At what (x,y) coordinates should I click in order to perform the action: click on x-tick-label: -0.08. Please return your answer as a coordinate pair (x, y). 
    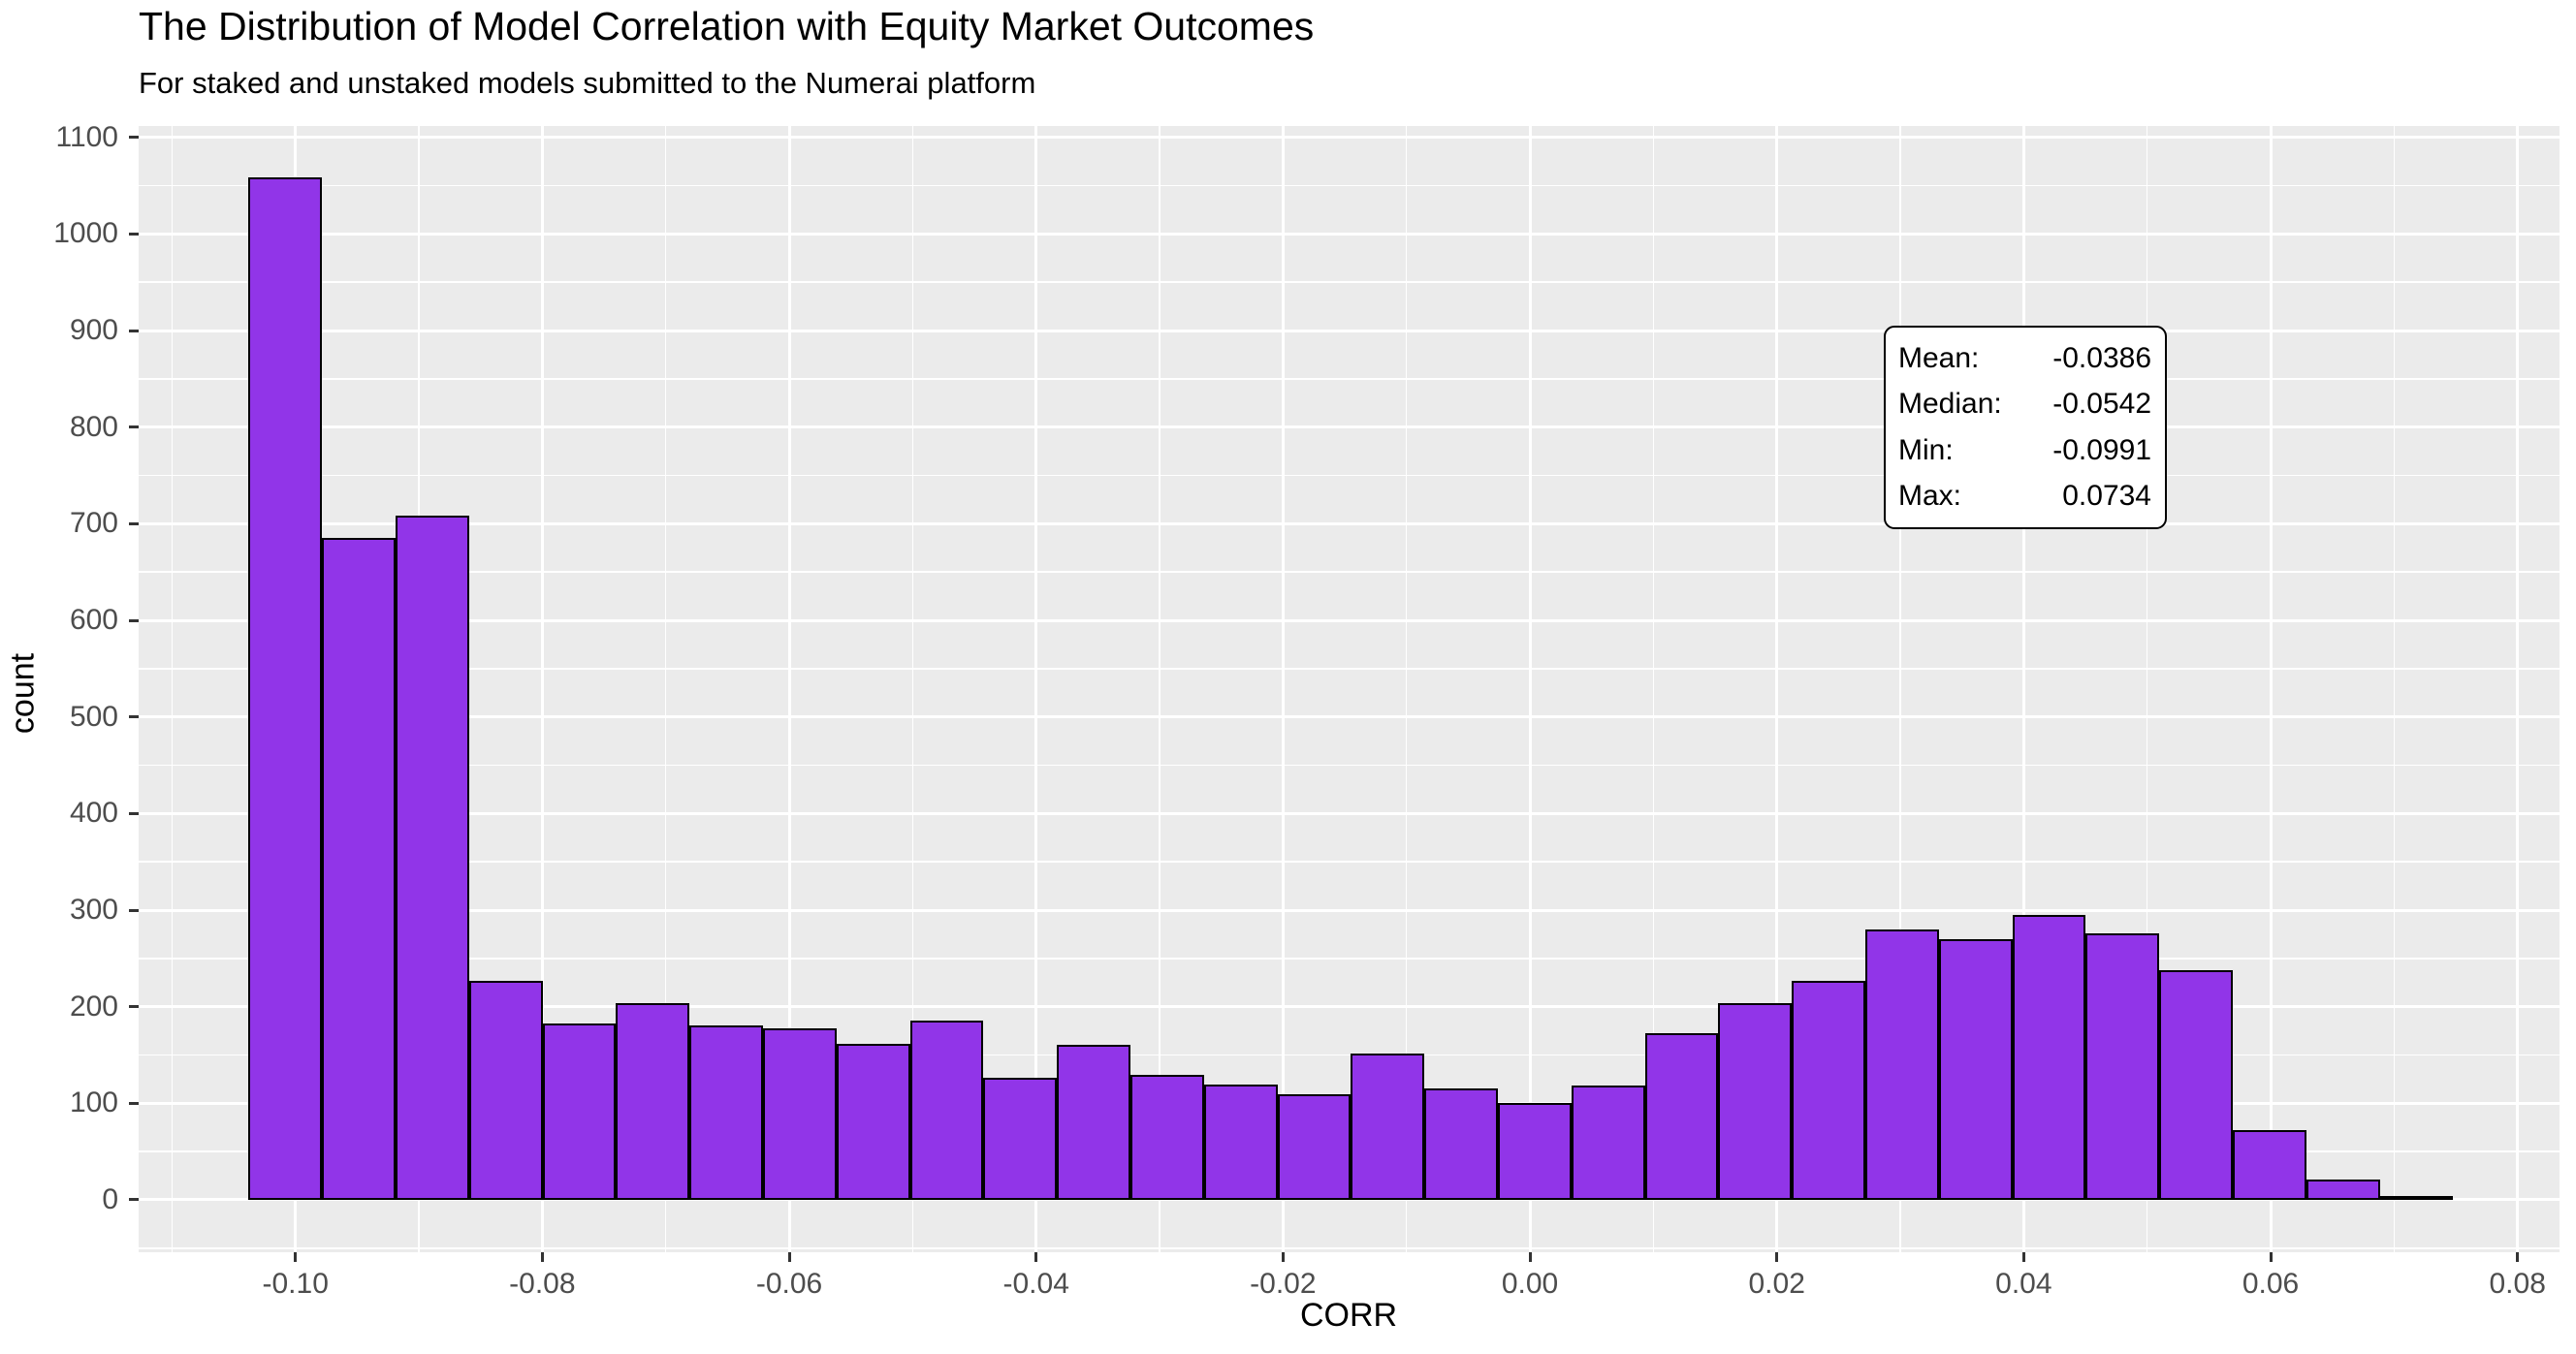
    Looking at the image, I should click on (542, 1284).